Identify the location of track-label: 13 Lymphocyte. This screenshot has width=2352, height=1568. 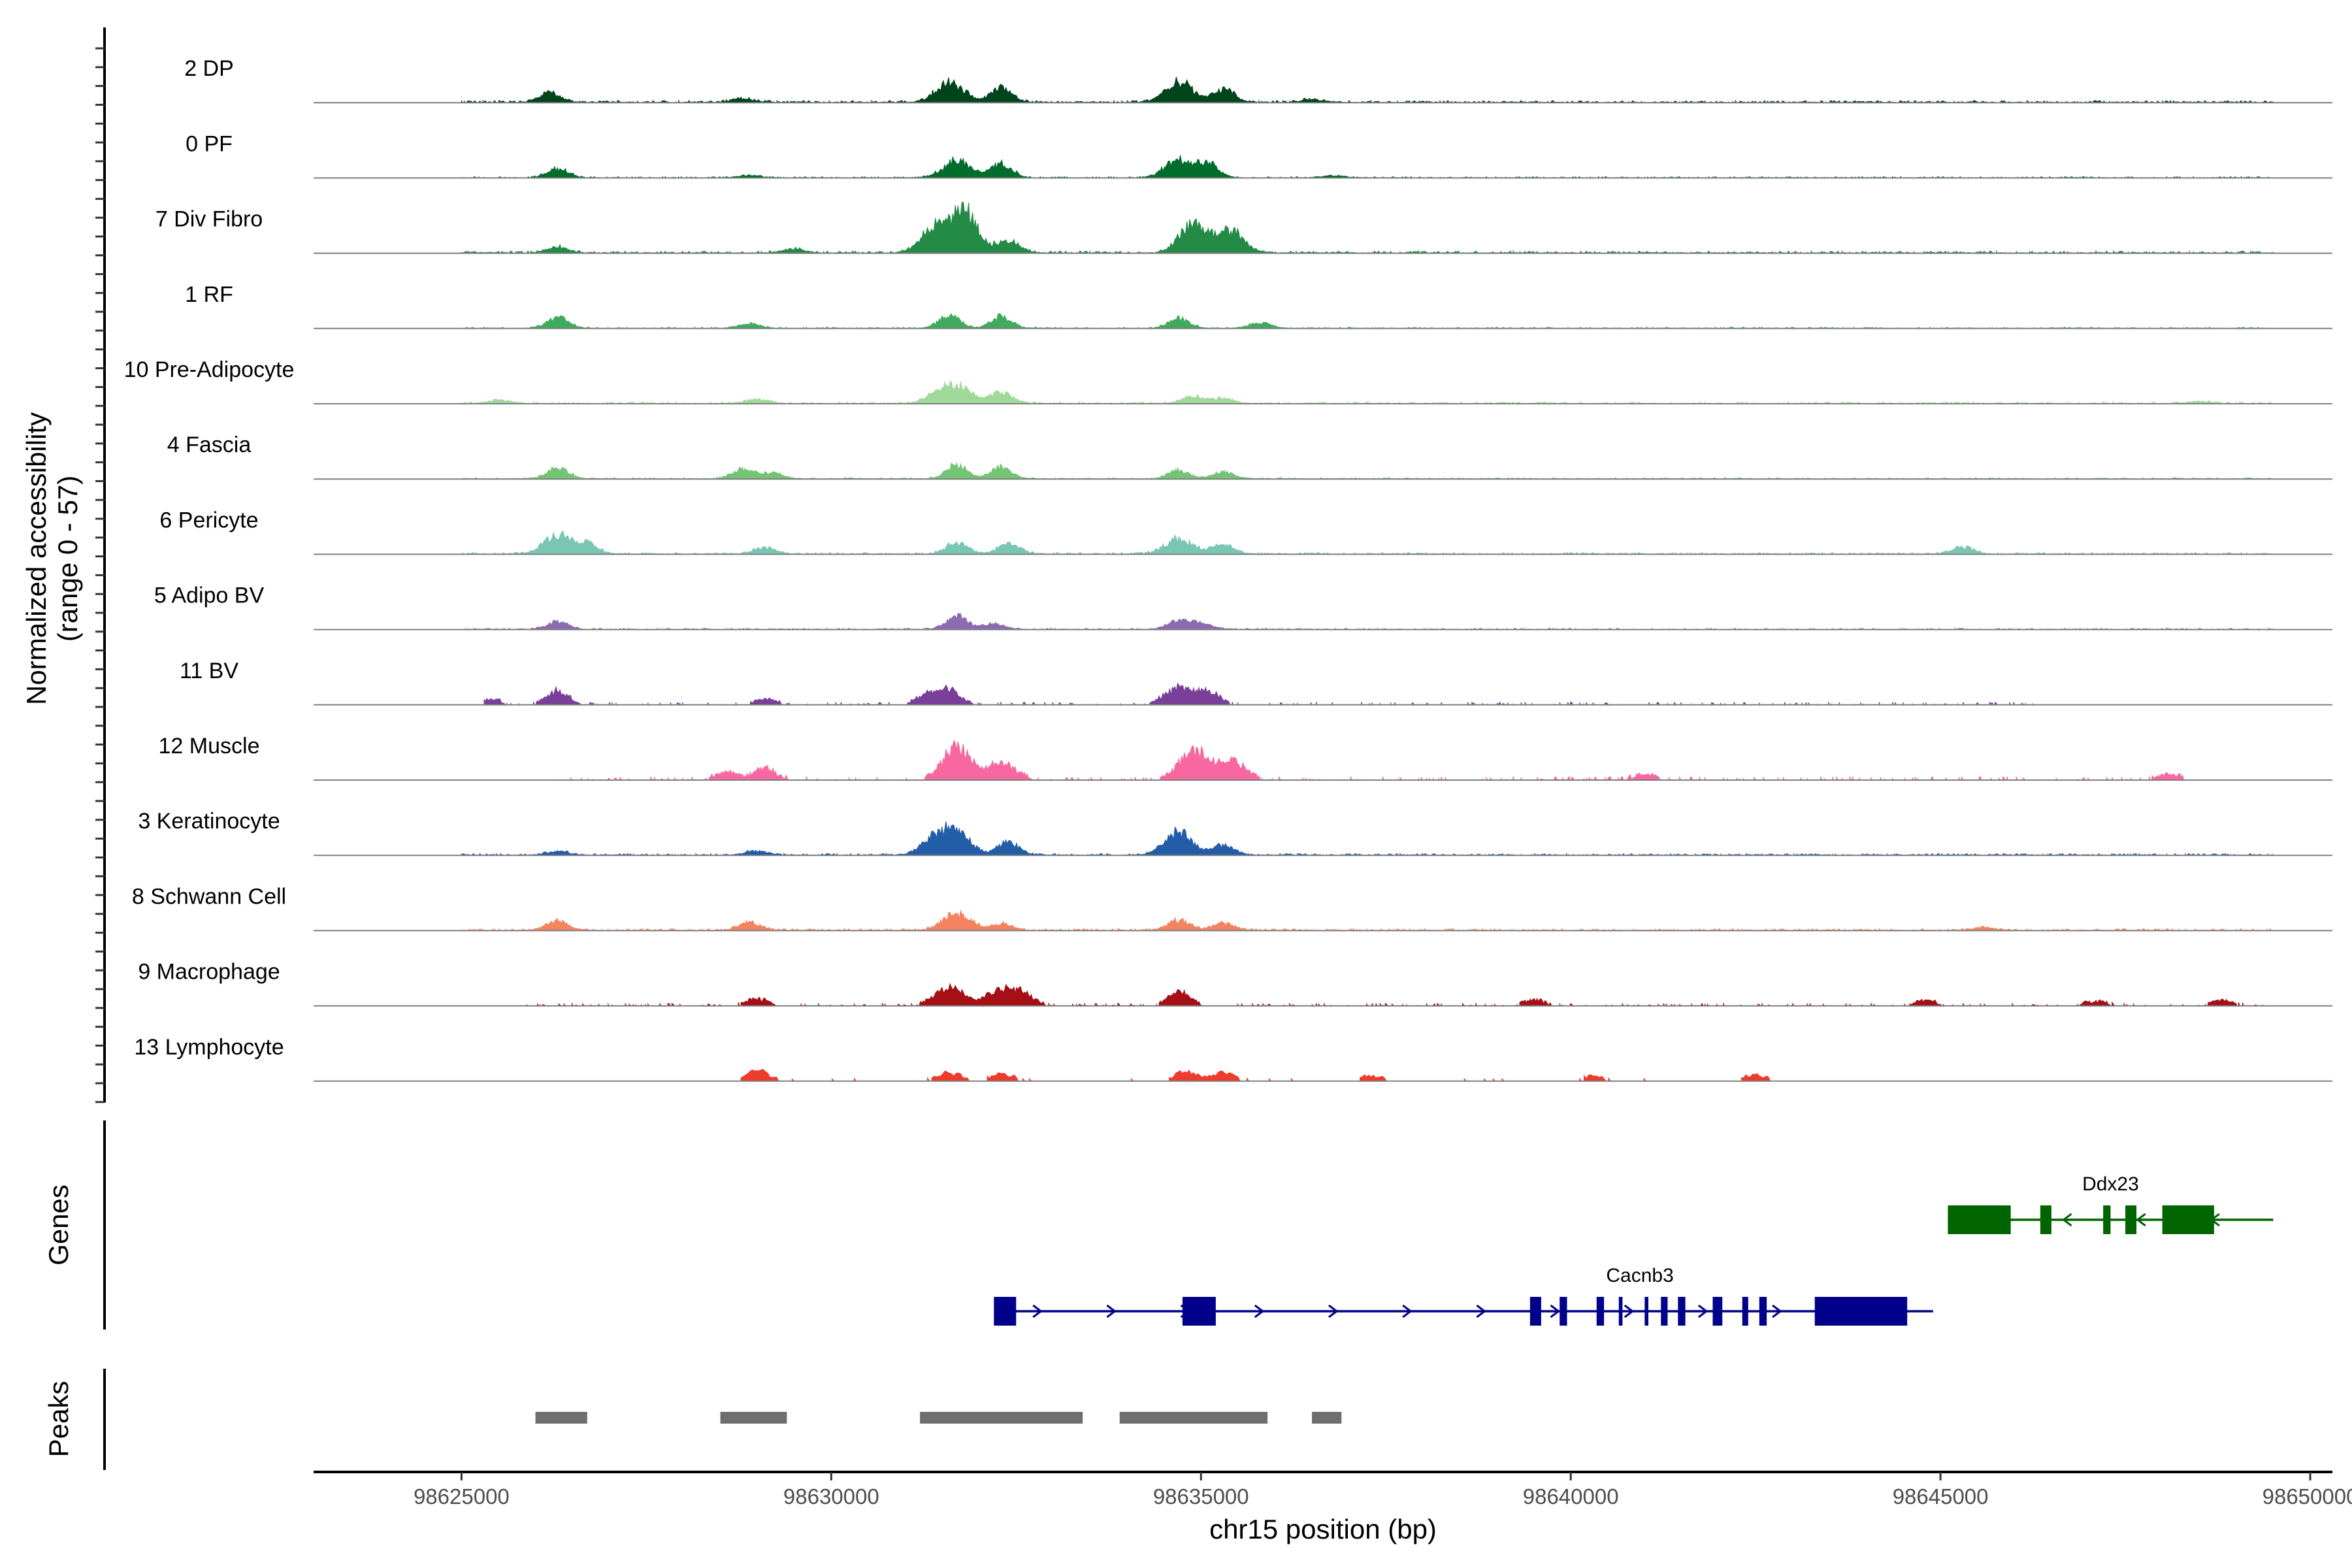
(209, 1047).